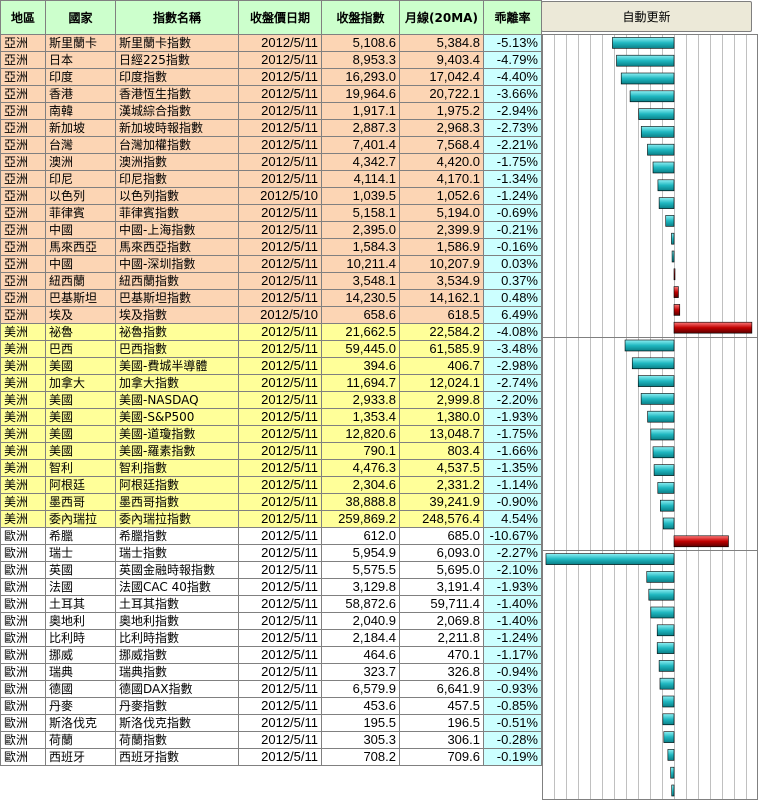 This screenshot has height=800, width=758. What do you see at coordinates (360, 366) in the screenshot?
I see `row-close-cell: 394.6` at bounding box center [360, 366].